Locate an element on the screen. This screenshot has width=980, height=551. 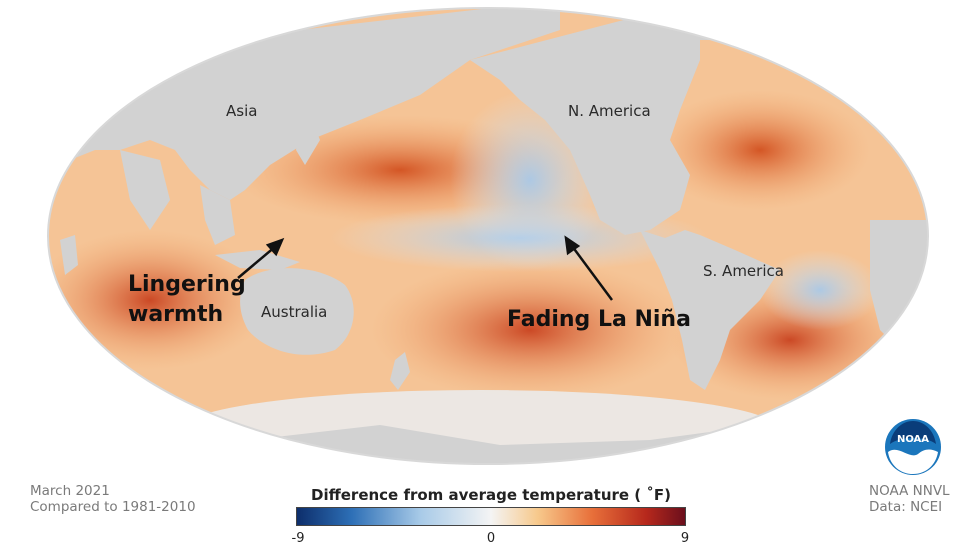
australia-landmass is located at coordinates (297, 311).